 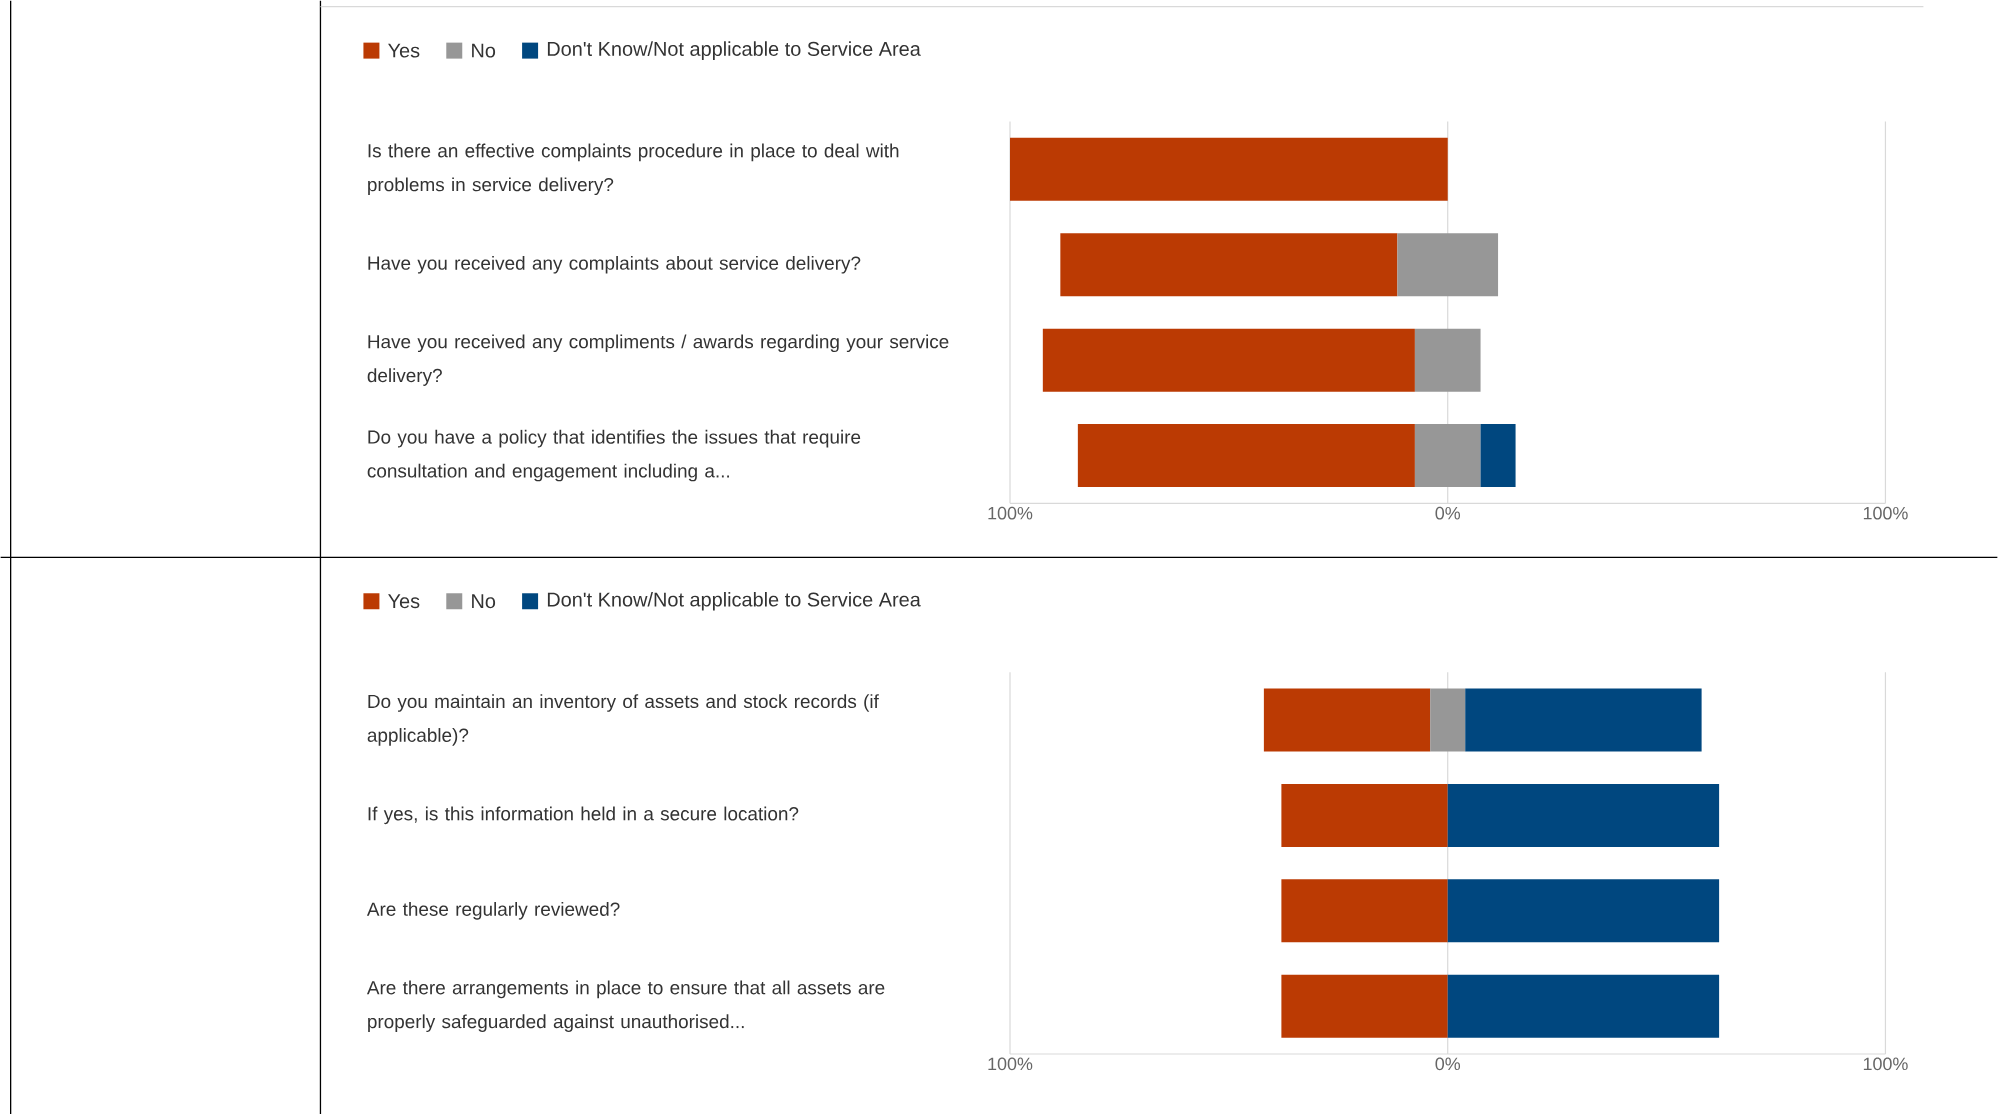 I want to click on y-tick-label: Are these regularly reviewed?, so click(x=493, y=911).